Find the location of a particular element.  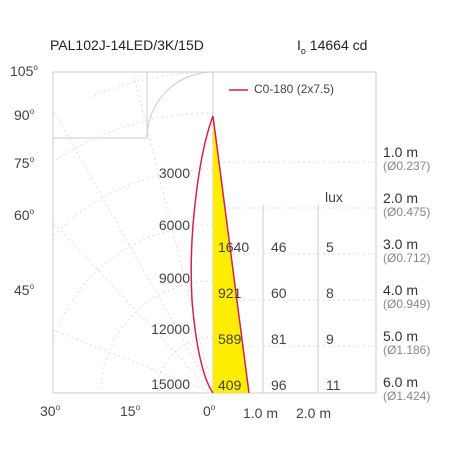

cd-tick-12000: 12000 is located at coordinates (170, 329).